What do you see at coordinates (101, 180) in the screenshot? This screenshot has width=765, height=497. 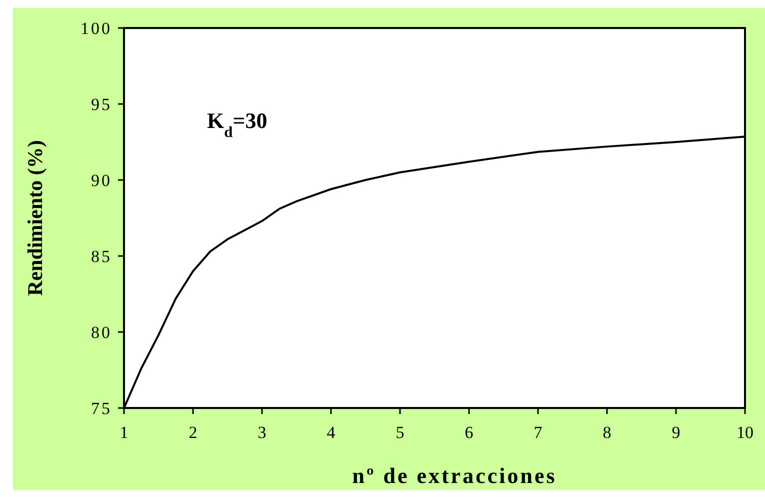 I see `y-tick-label: 90` at bounding box center [101, 180].